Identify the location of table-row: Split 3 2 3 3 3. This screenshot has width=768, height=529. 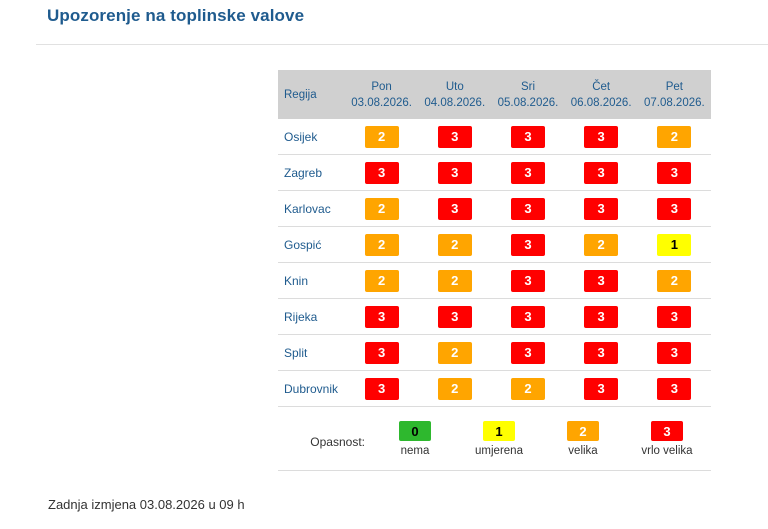
(494, 353).